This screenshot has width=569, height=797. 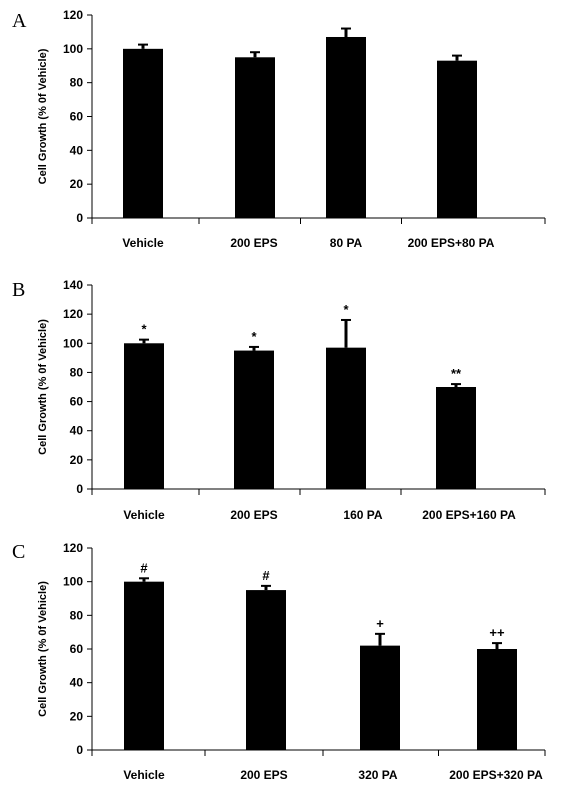 I want to click on y-tick-label: 140, so click(x=73, y=285).